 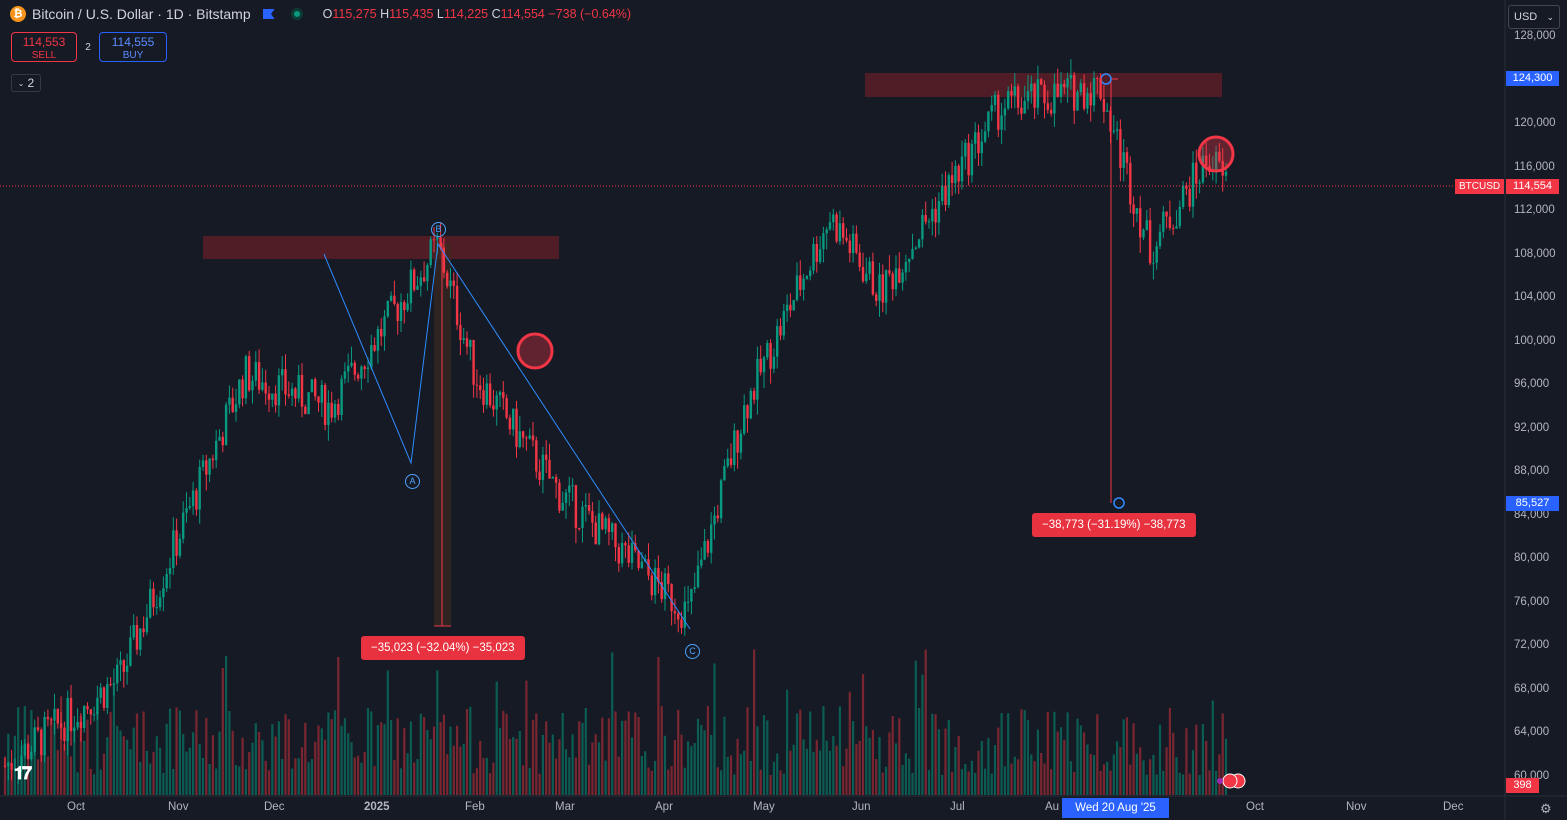 What do you see at coordinates (443, 648) in the screenshot?
I see `measure-label-1: −35,023 (−32.04%) −35,023` at bounding box center [443, 648].